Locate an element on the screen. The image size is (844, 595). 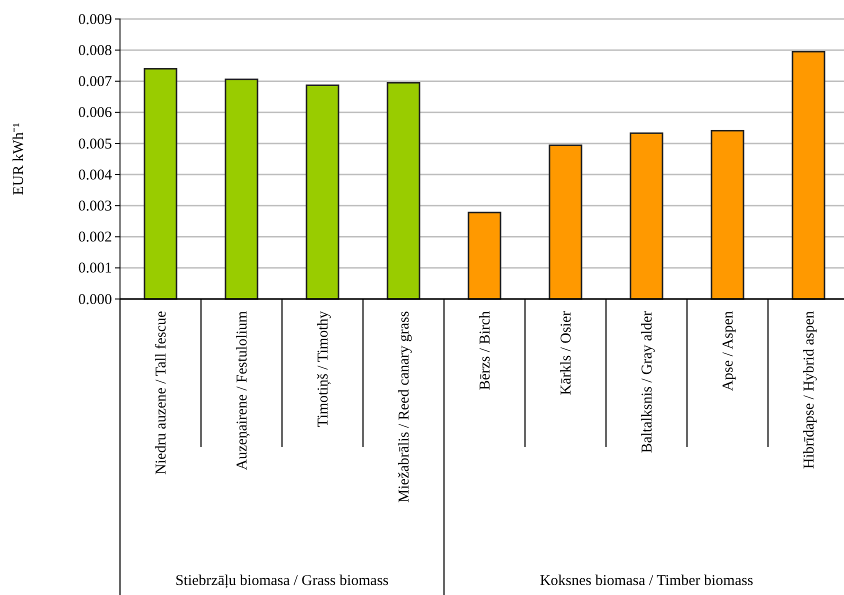
y-tick-label: 0.008 is located at coordinates (95, 50).